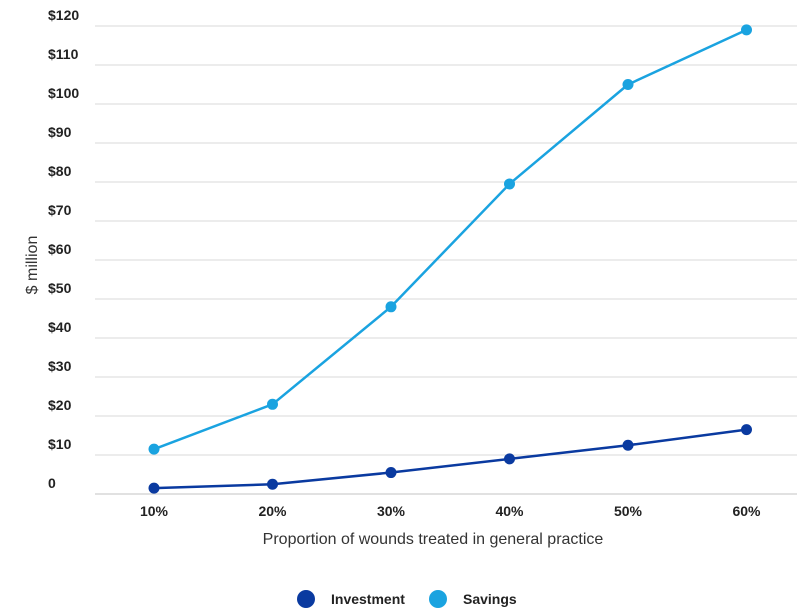 The width and height of the screenshot is (797, 610). Describe the element at coordinates (509, 511) in the screenshot. I see `x-tick-label: 40%` at that location.